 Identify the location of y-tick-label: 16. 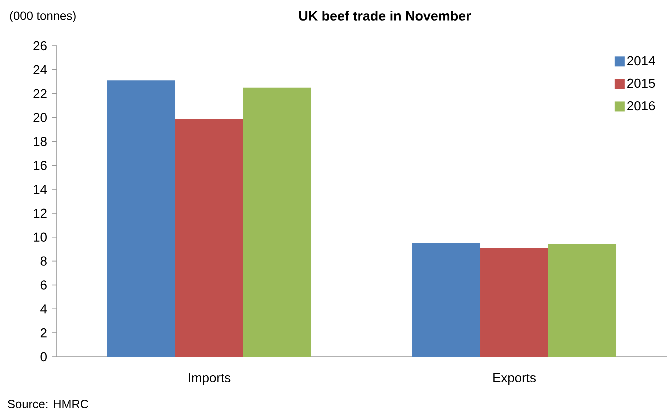
(40, 165).